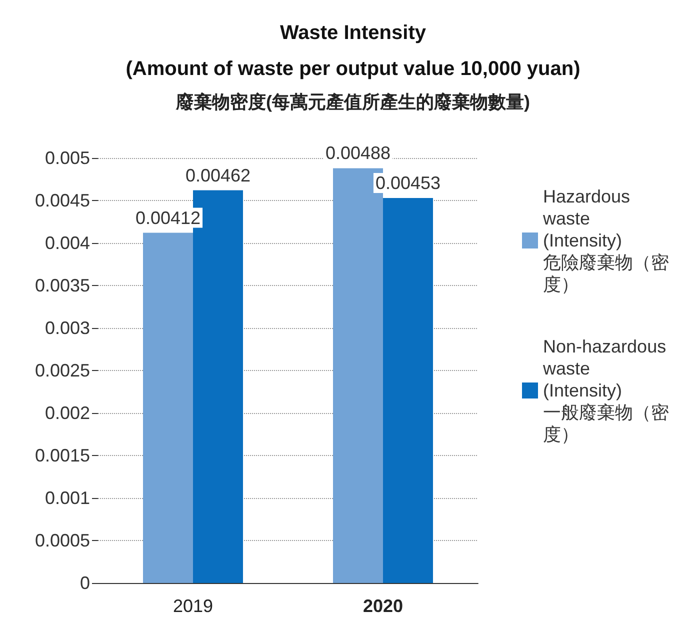 Image resolution: width=686 pixels, height=631 pixels. I want to click on y-tick-label: 0.003, so click(67, 328).